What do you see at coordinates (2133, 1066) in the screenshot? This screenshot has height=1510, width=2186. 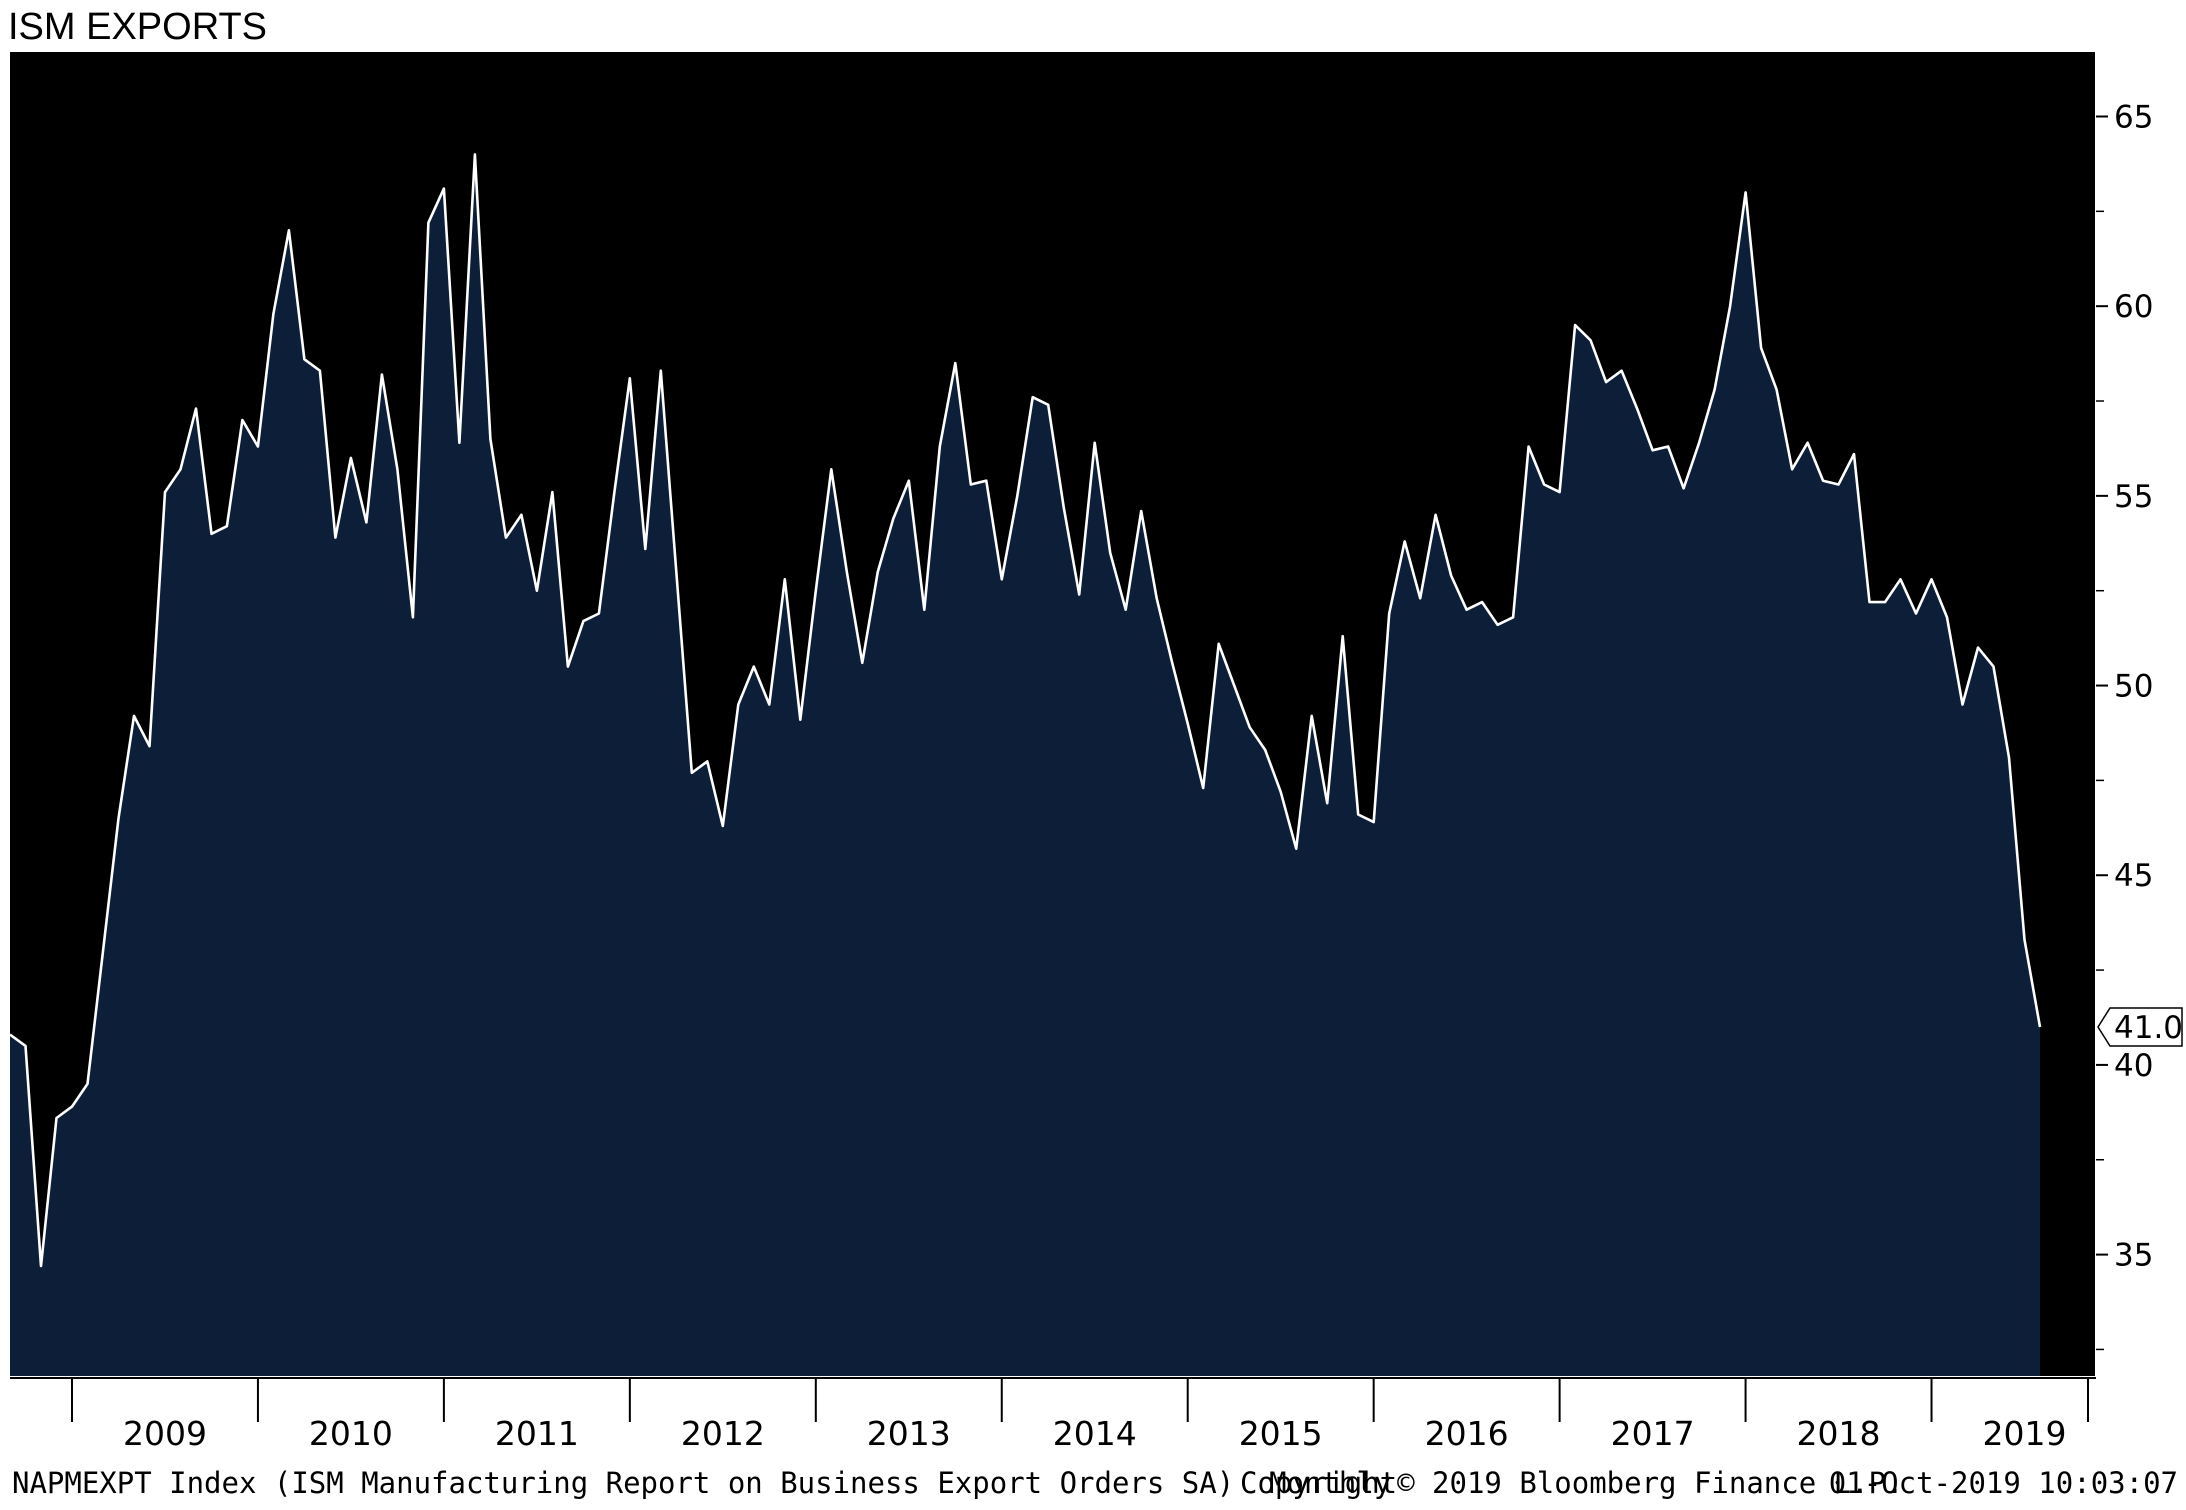 I see `y-tick-label: 40` at bounding box center [2133, 1066].